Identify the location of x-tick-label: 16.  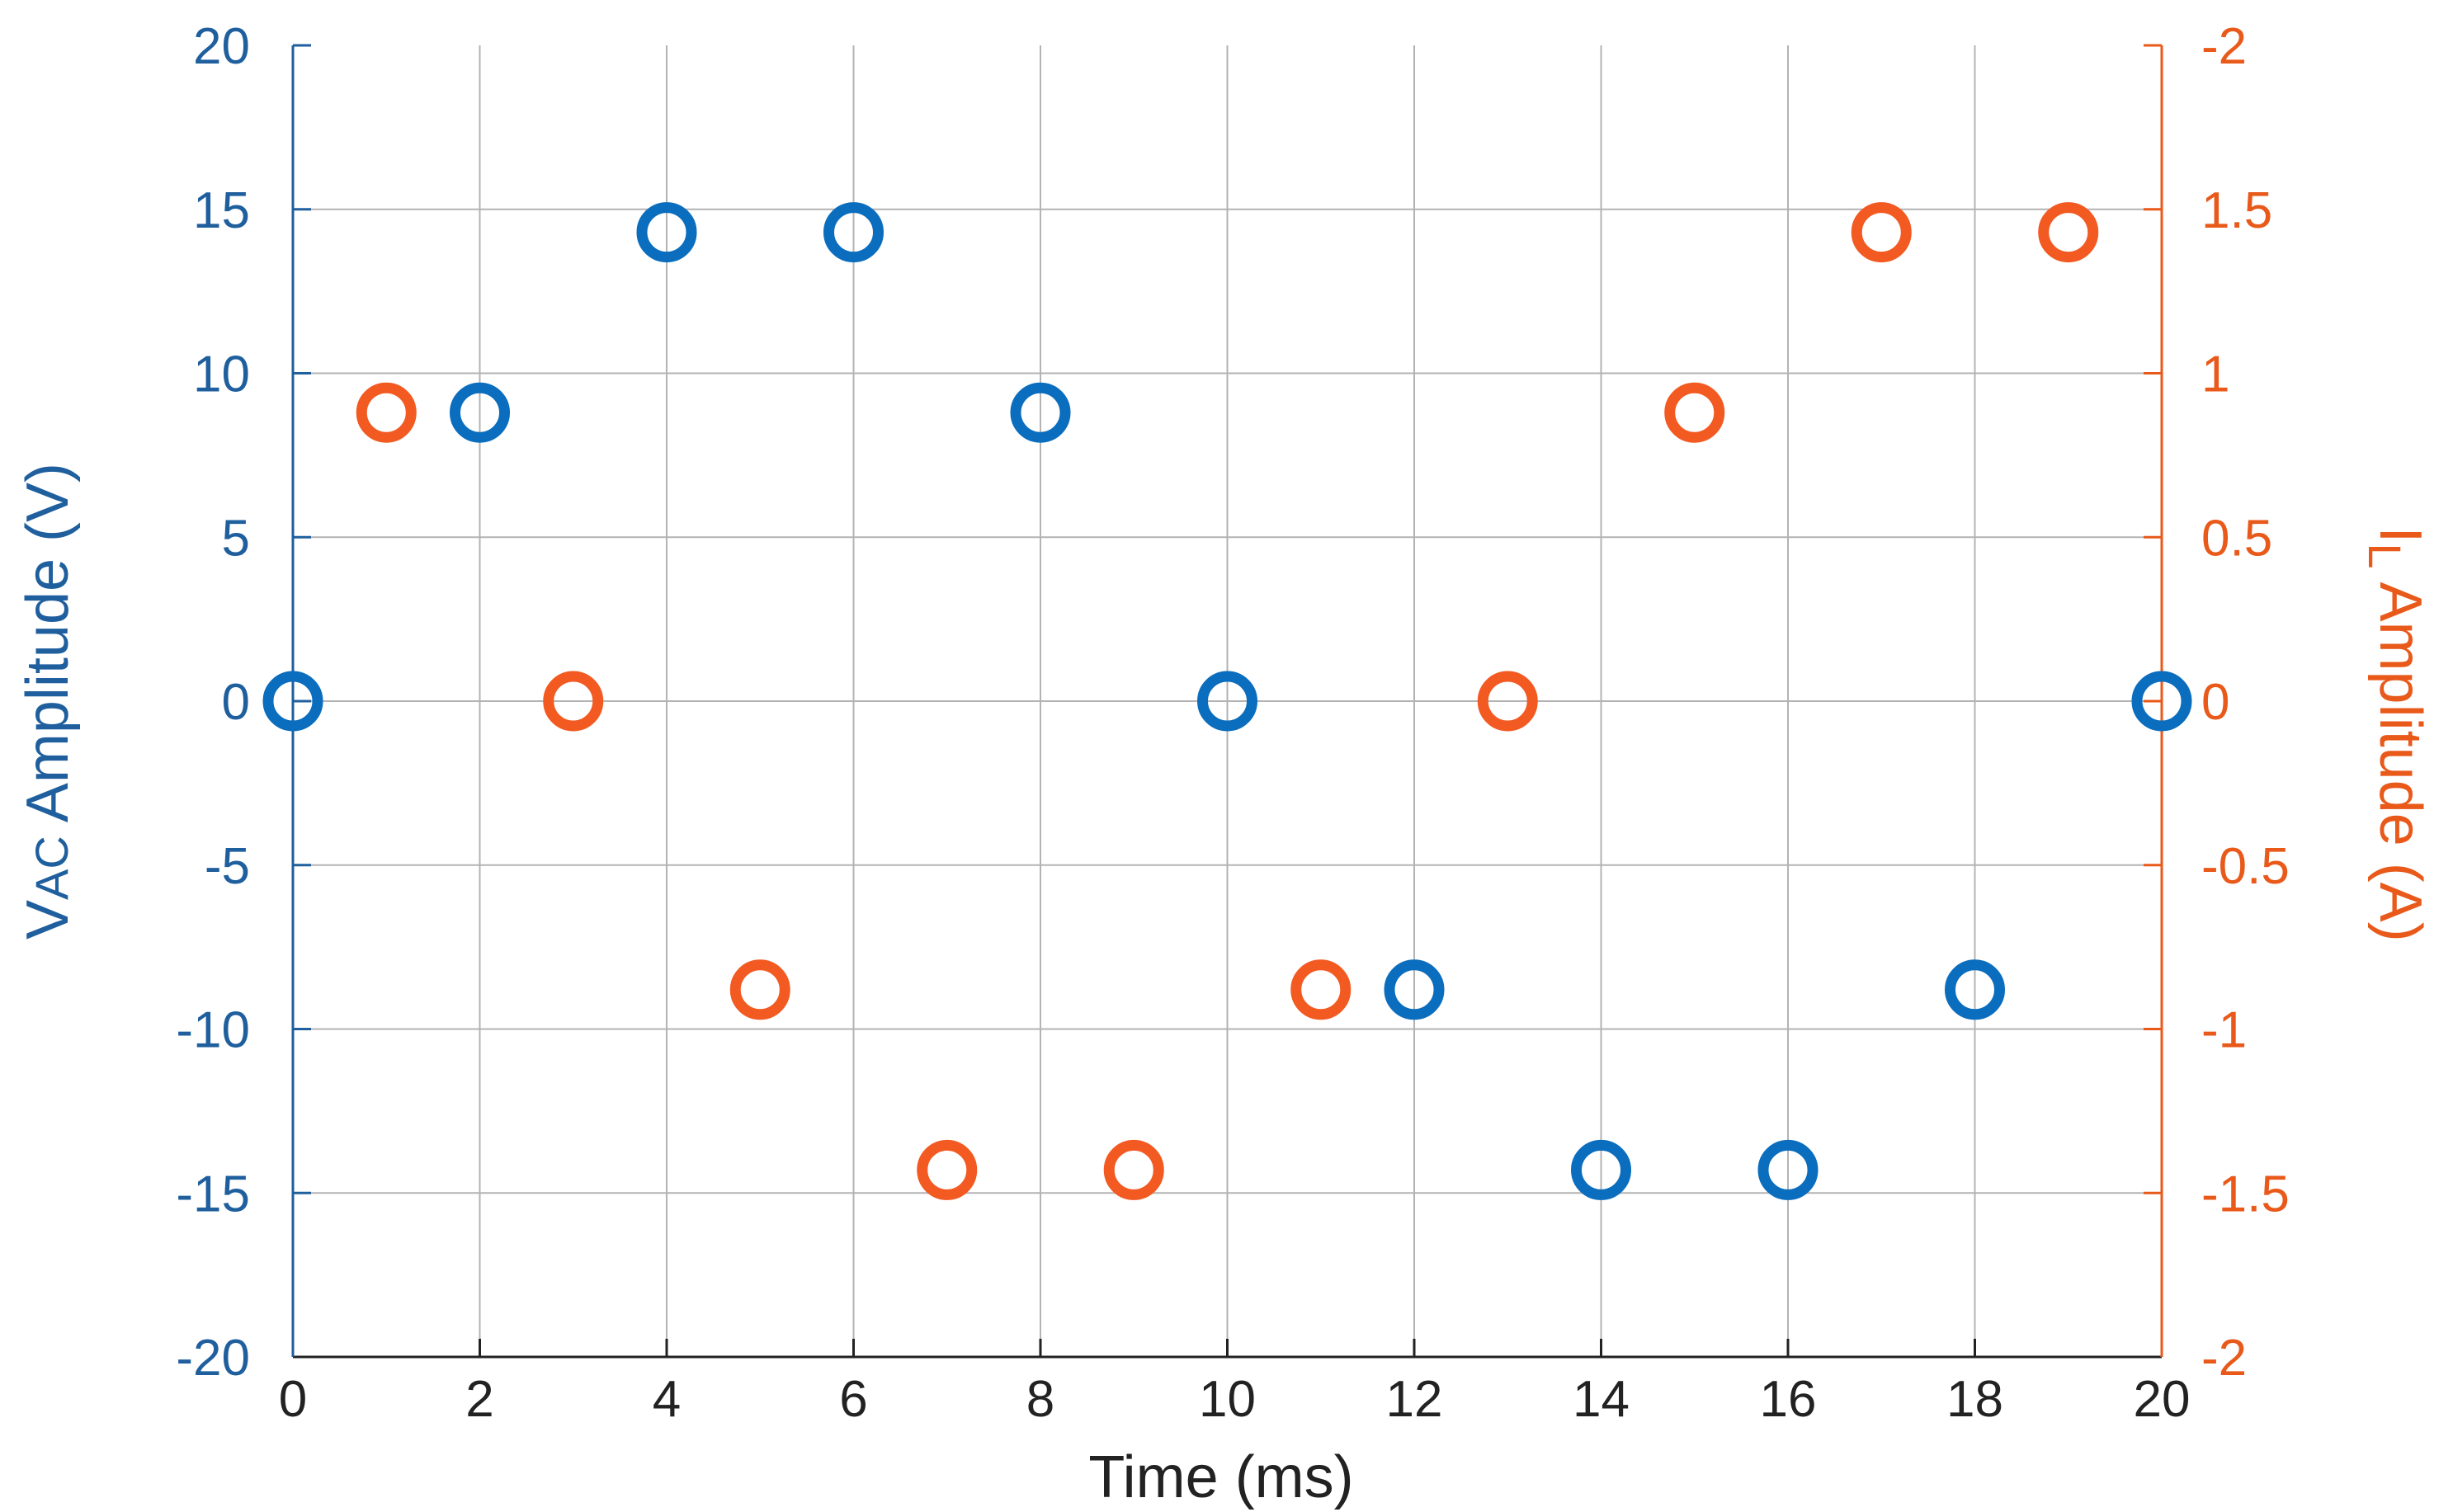
(1788, 1399).